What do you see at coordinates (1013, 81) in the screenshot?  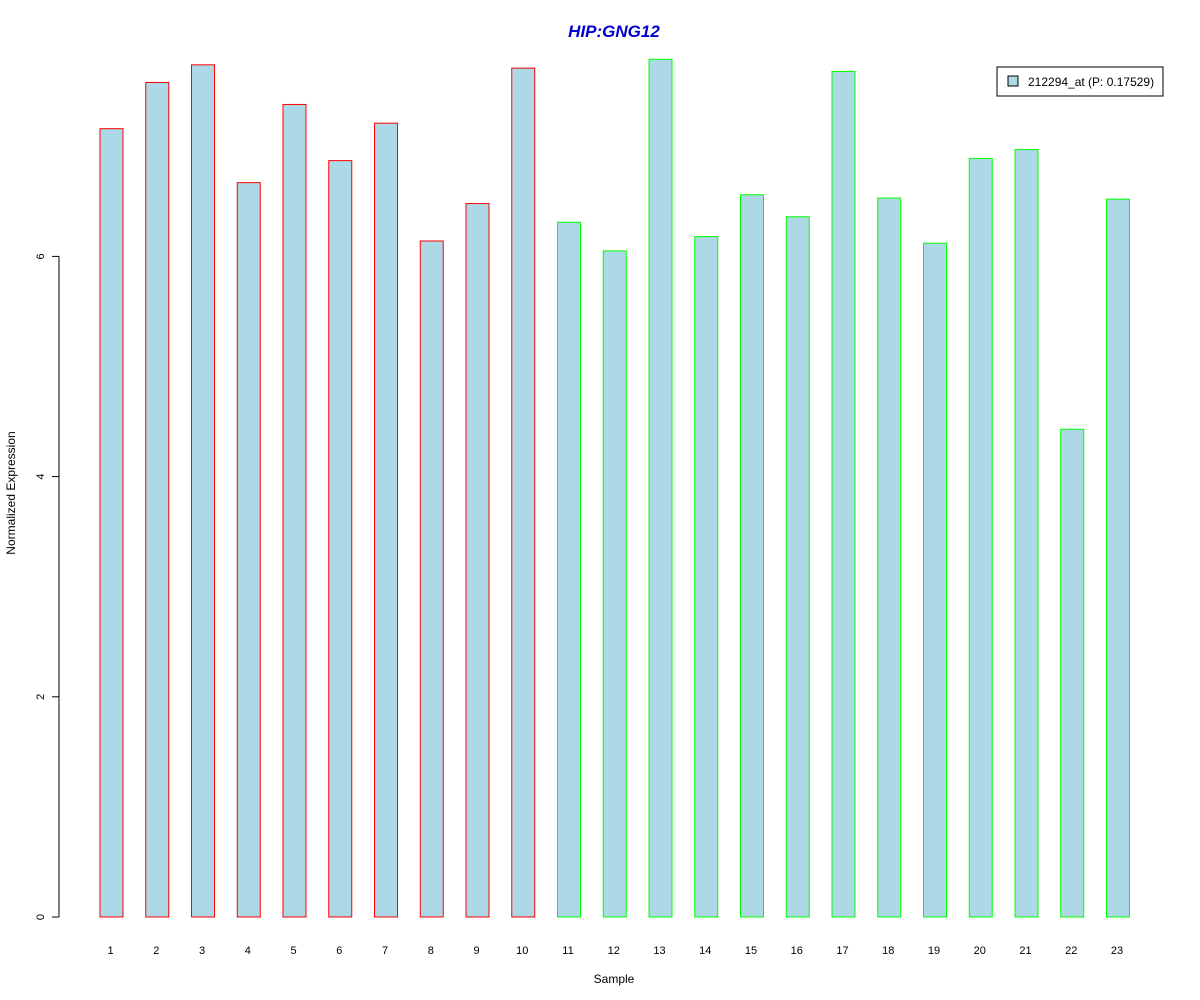 I see `legend-swatch` at bounding box center [1013, 81].